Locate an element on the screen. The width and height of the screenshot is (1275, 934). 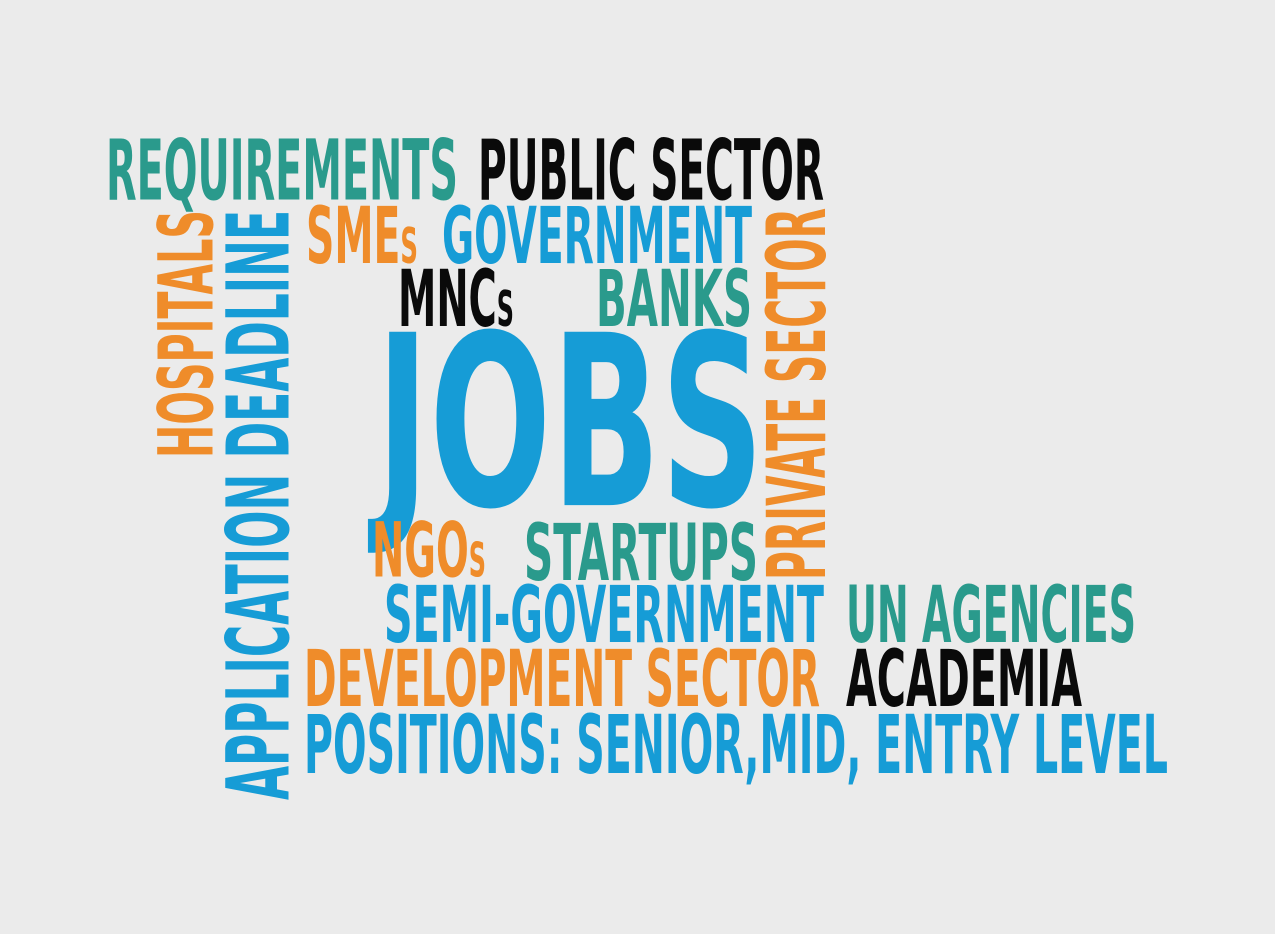
word-mncs: MNCs is located at coordinates (456, 299).